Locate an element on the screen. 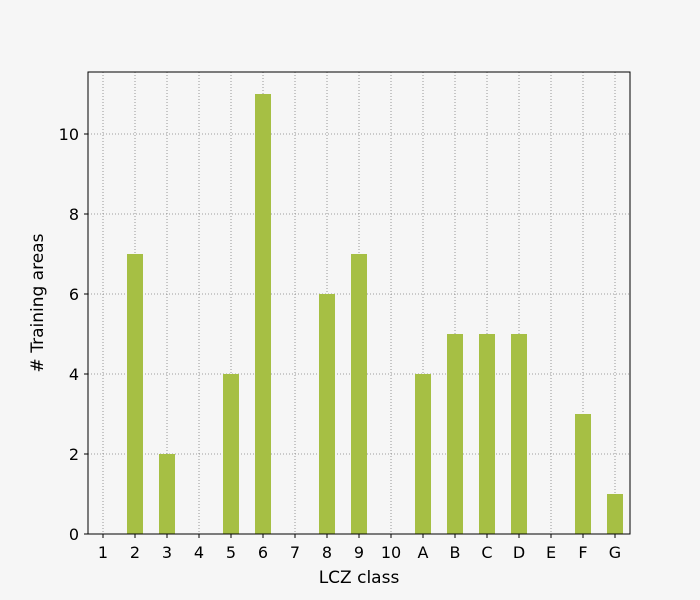 Image resolution: width=700 pixels, height=600 pixels. y-tick-label-8: 8 is located at coordinates (74, 214).